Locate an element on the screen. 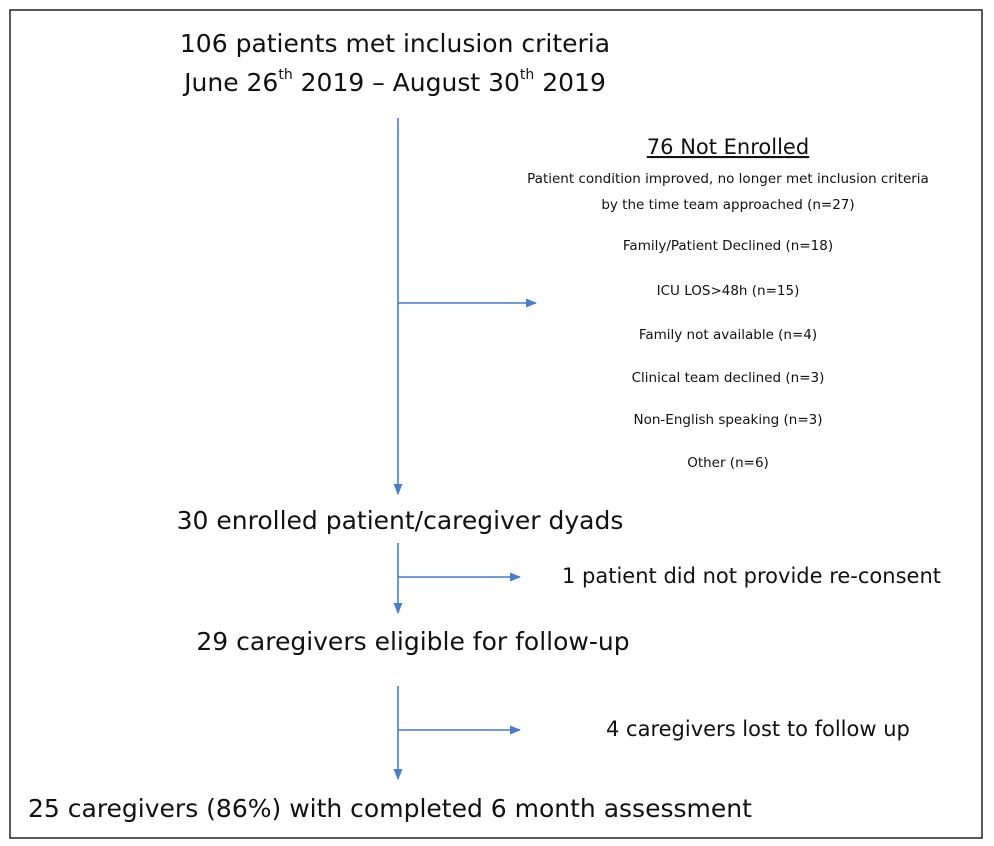 The width and height of the screenshot is (994, 846). date-part: 2019 – August 30 is located at coordinates (406, 82).